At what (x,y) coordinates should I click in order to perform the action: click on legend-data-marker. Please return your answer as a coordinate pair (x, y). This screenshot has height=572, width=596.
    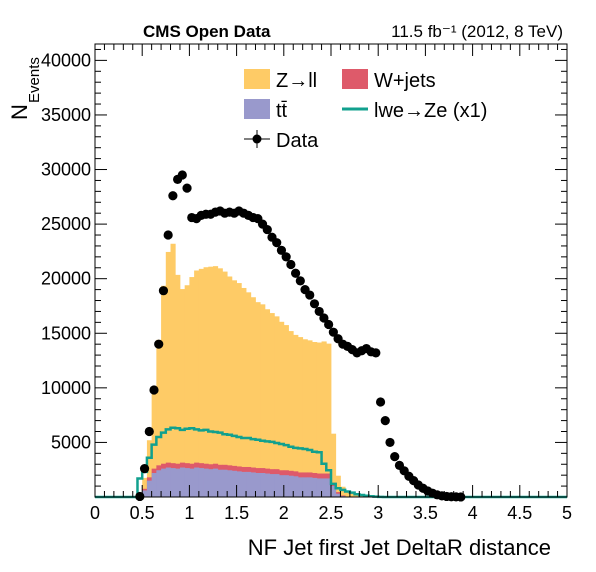
    Looking at the image, I should click on (257, 139).